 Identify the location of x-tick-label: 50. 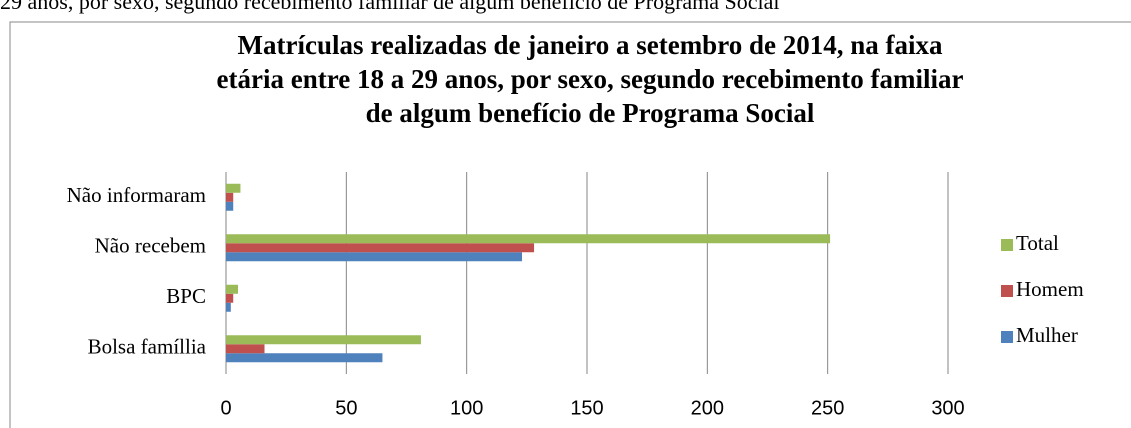
(346, 408).